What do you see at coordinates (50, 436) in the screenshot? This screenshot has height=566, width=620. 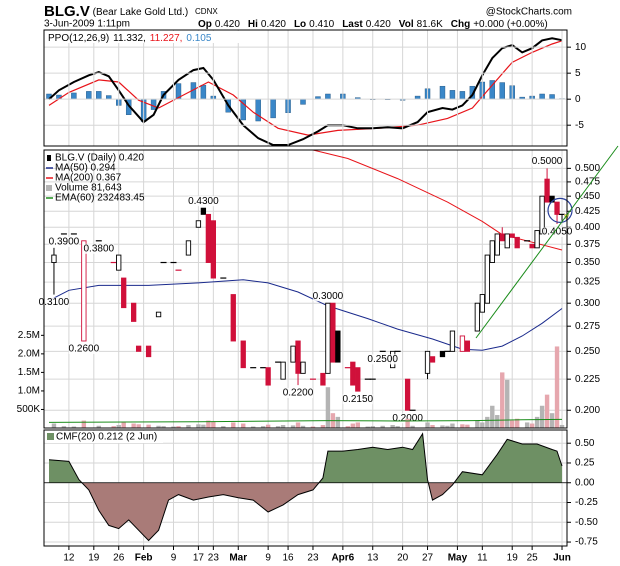 I see `legend-icon` at bounding box center [50, 436].